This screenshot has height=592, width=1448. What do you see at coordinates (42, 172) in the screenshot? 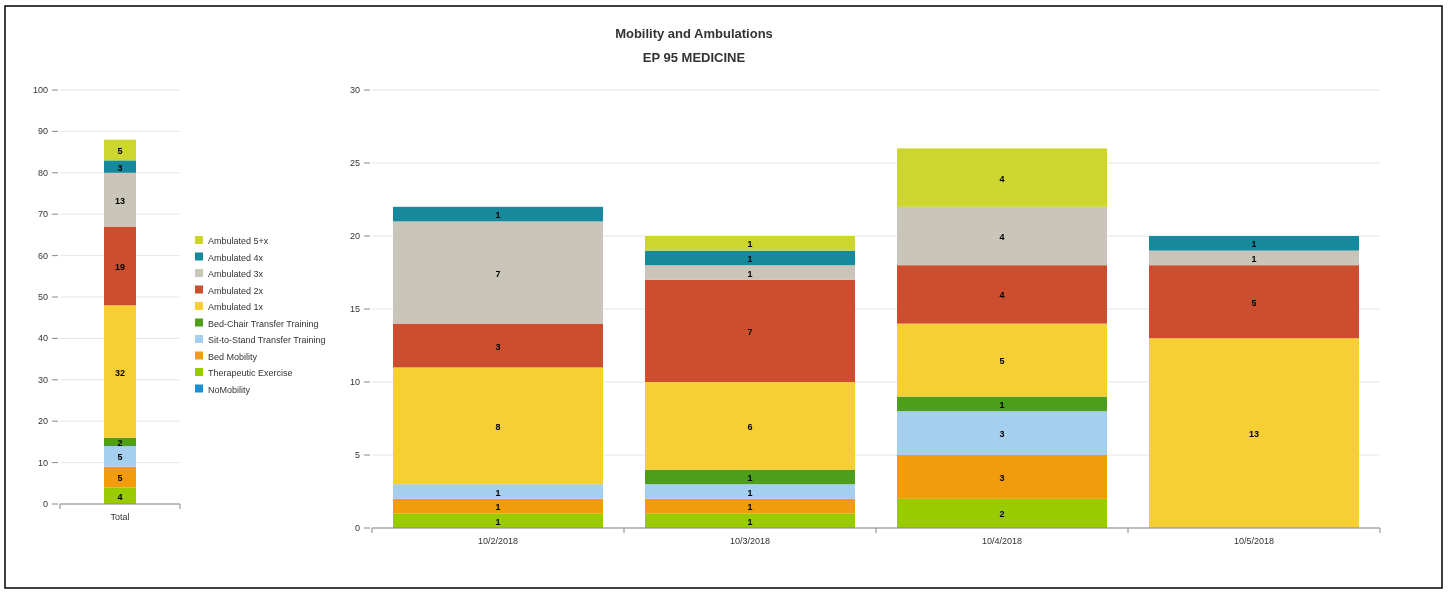
I see `y-tick-label: 80` at bounding box center [42, 172].